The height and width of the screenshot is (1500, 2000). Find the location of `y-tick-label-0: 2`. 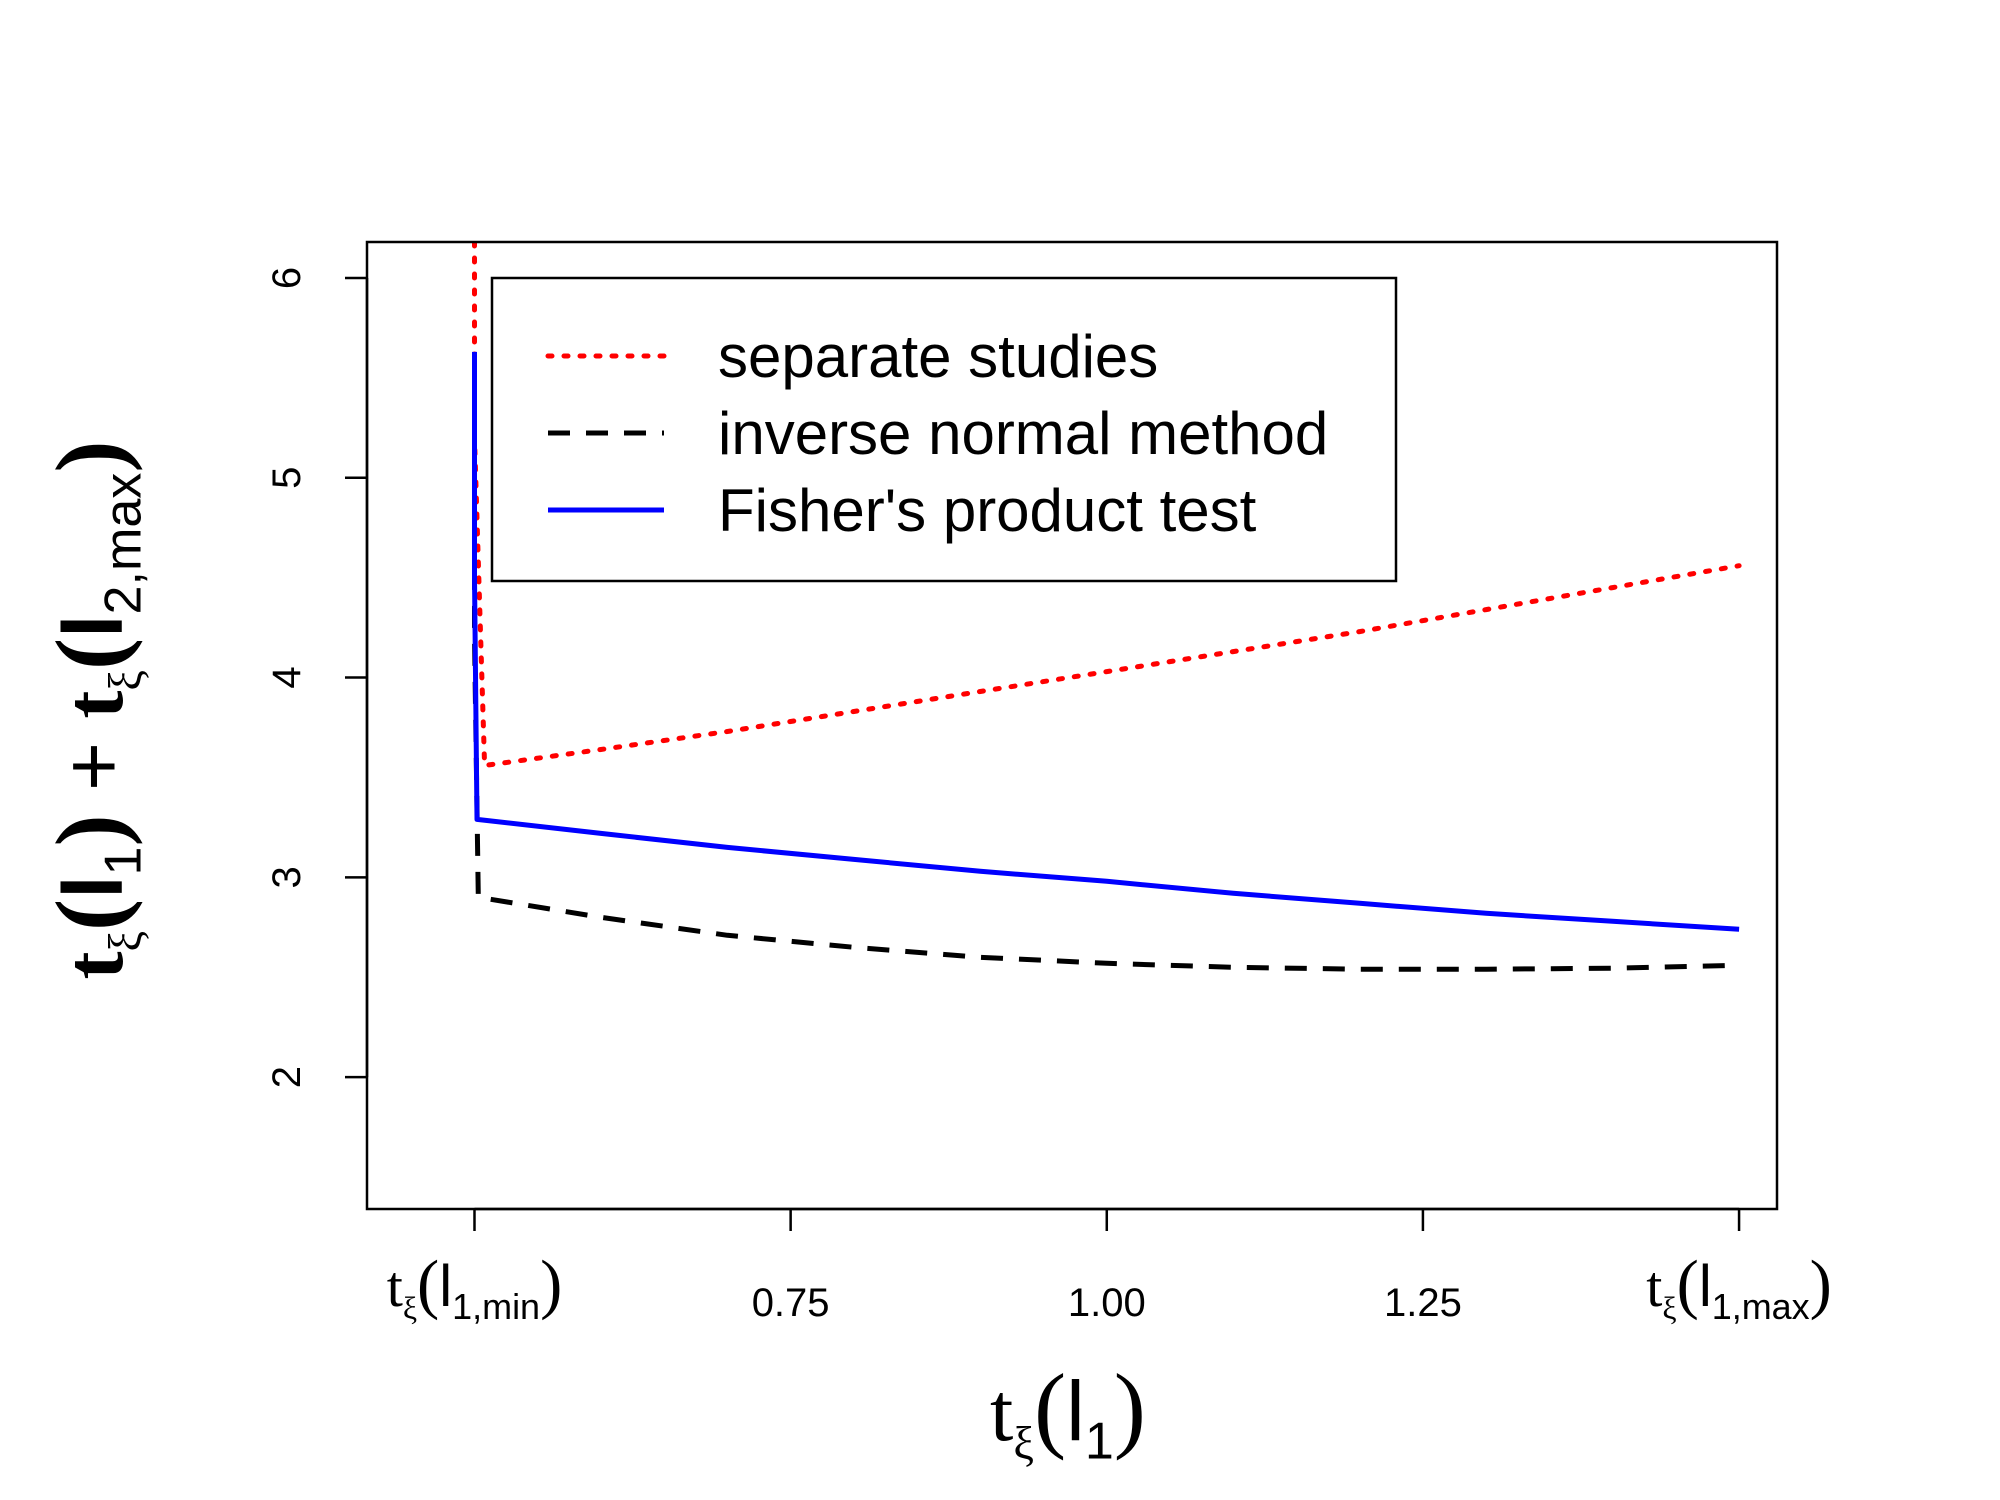

y-tick-label-0: 2 is located at coordinates (287, 1077).